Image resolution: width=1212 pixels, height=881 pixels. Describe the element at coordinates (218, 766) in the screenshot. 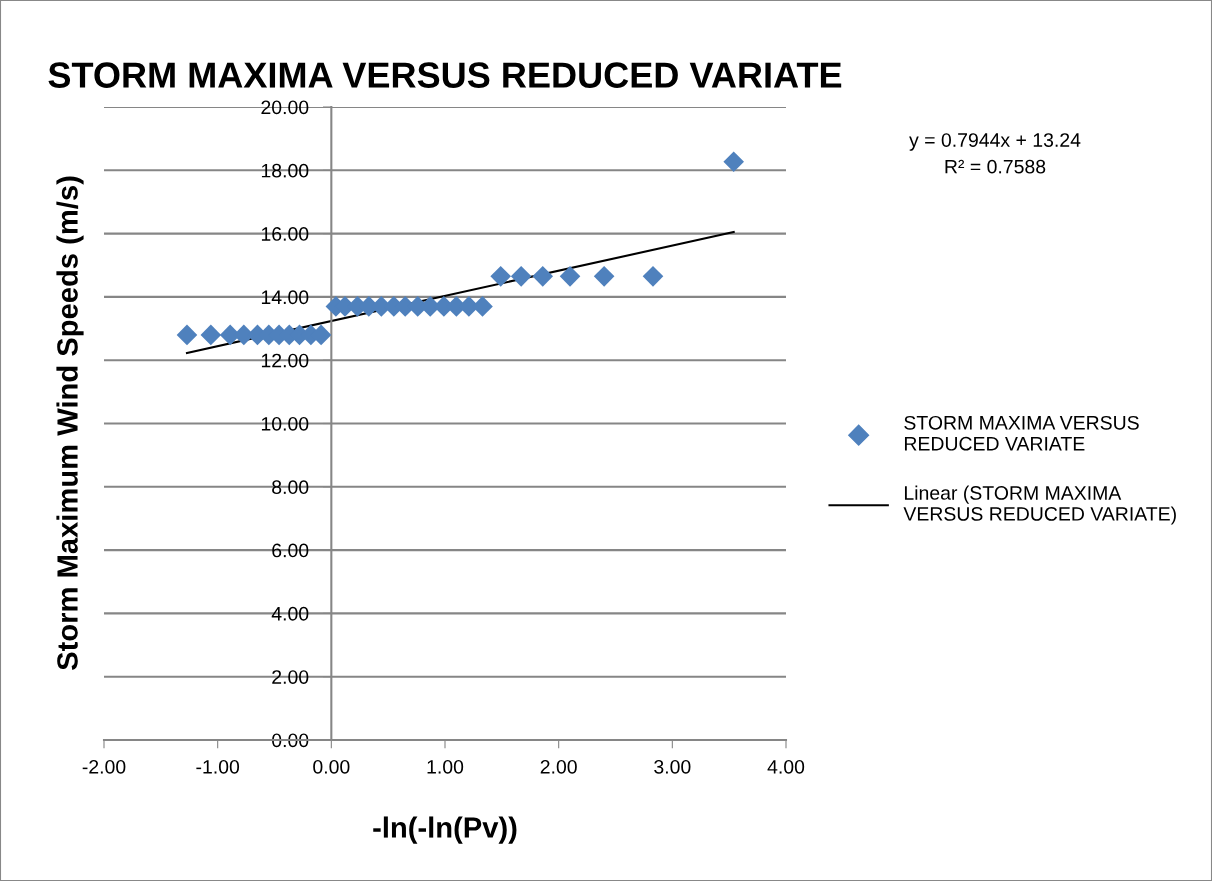

I see `x-tick-label: -1.00` at that location.